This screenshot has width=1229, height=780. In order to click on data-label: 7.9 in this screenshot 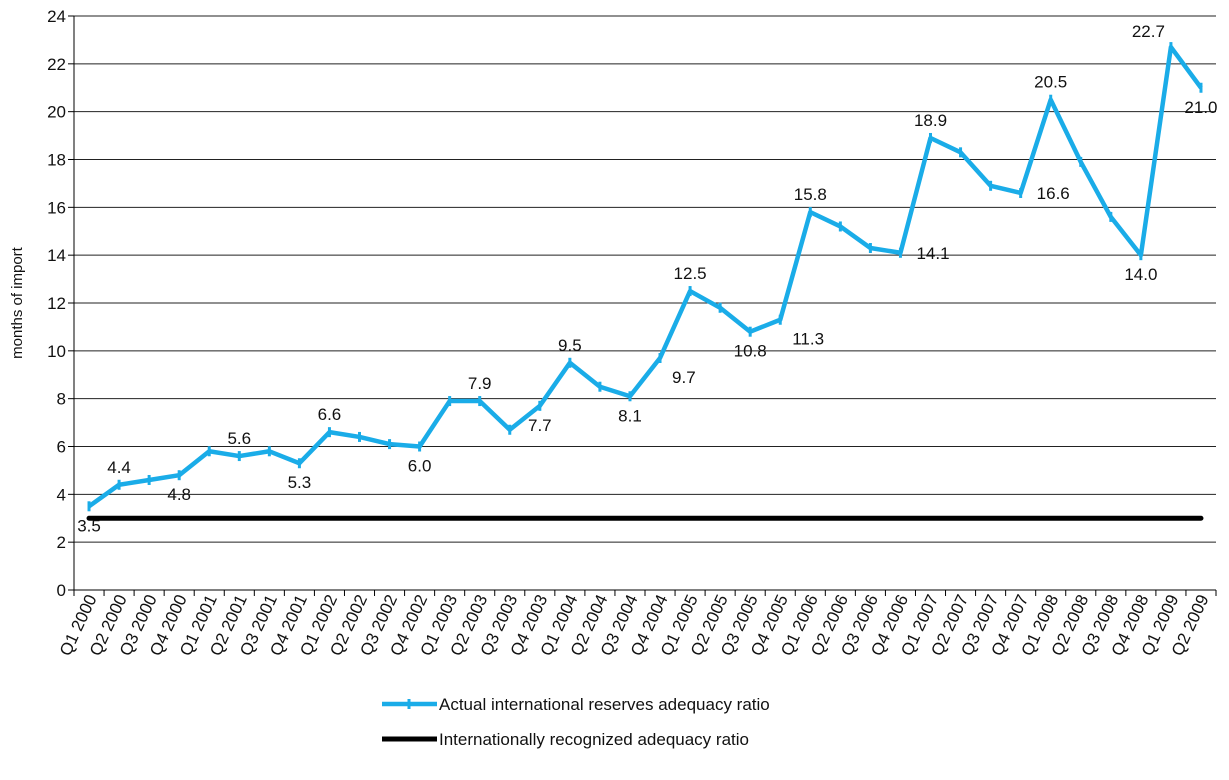, I will do `click(480, 383)`.